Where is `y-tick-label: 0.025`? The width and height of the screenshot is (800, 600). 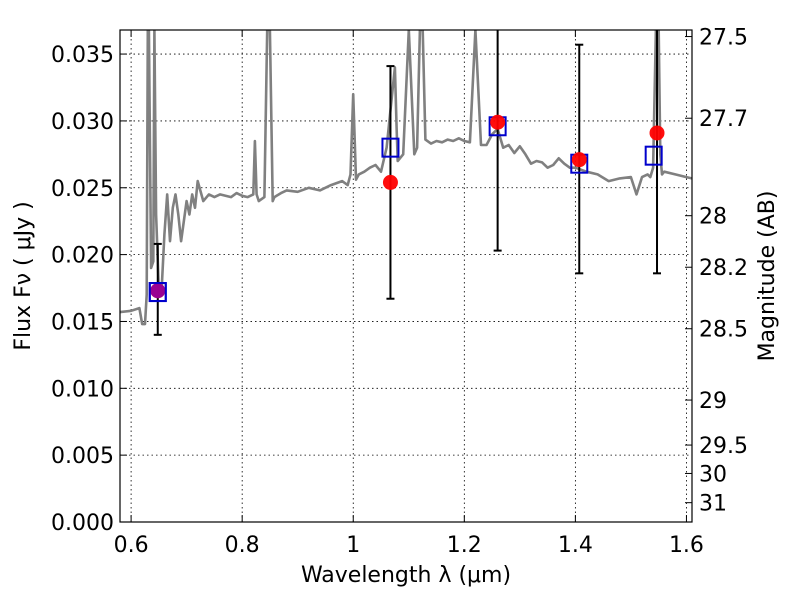
y-tick-label: 0.025 is located at coordinates (82, 189).